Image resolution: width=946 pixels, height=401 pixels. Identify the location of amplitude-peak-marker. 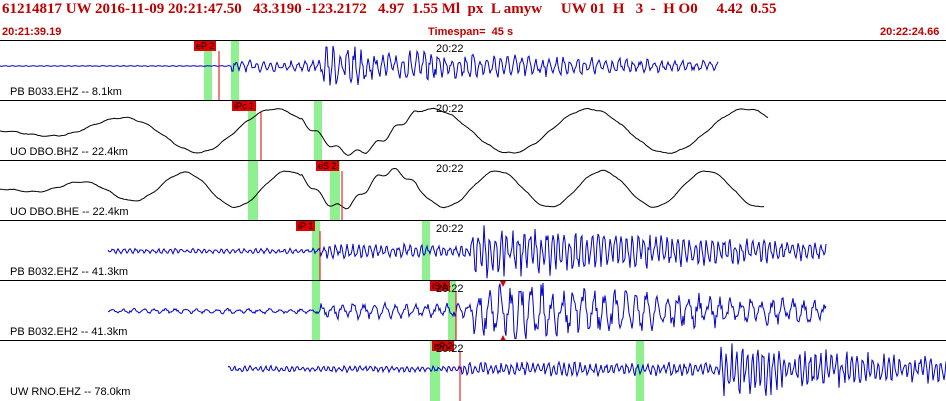
(503, 284).